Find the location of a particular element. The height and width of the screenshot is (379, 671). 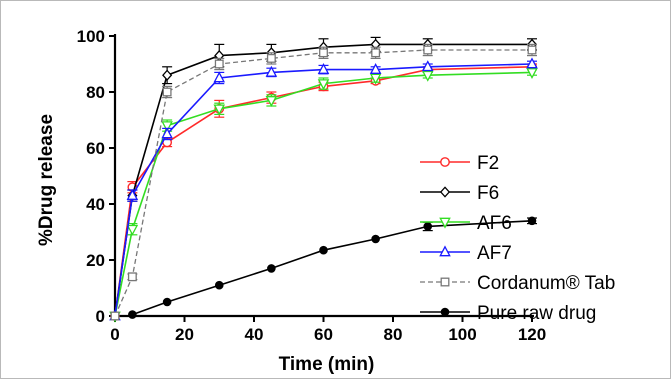

x-tick-label: 0 is located at coordinates (114, 334).